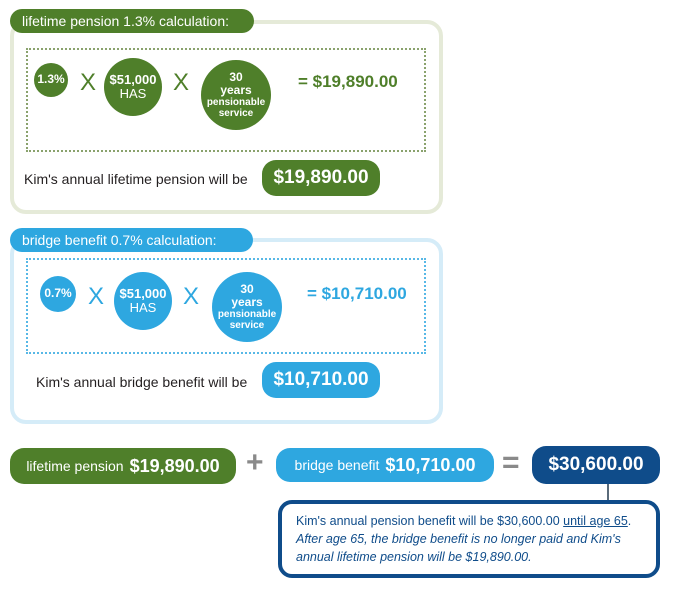 The image size is (680, 595). Describe the element at coordinates (131, 240) in the screenshot. I see `bridge-tab: bridge benefit 0.7% calculation:` at that location.